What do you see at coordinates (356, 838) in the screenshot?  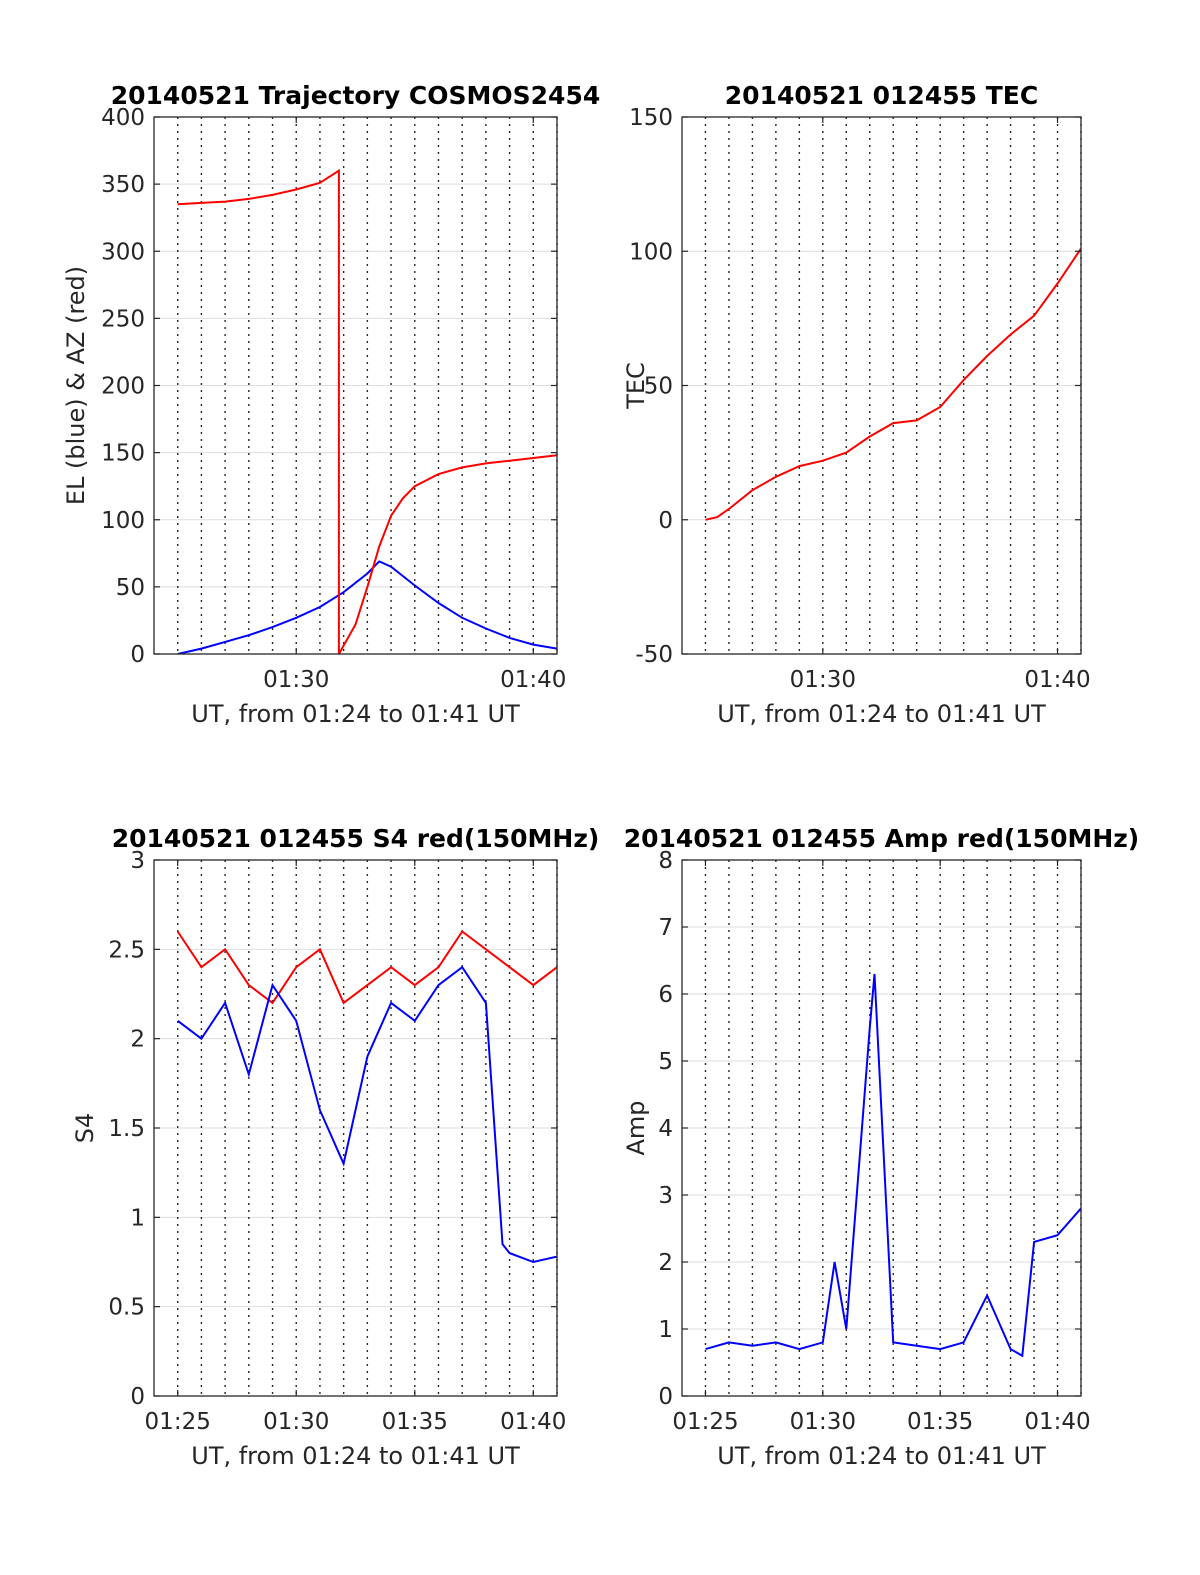 I see `chart-title: 20140521 012455 S4 red(150MHz)` at bounding box center [356, 838].